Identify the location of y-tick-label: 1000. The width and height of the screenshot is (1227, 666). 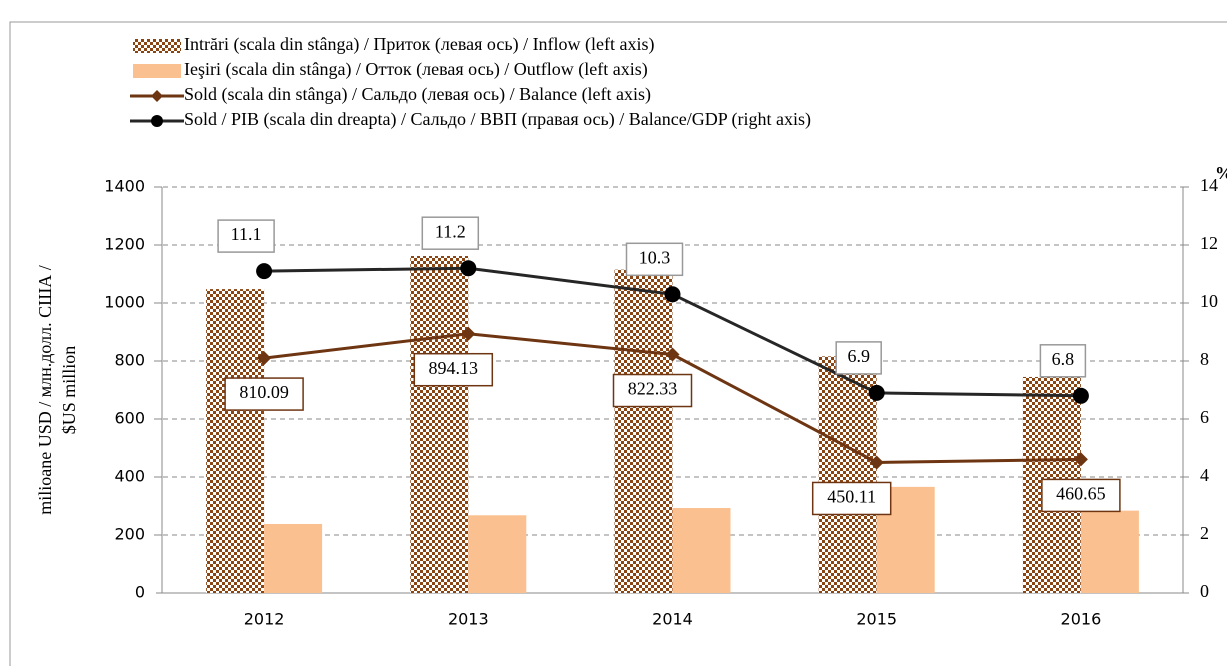
(124, 302).